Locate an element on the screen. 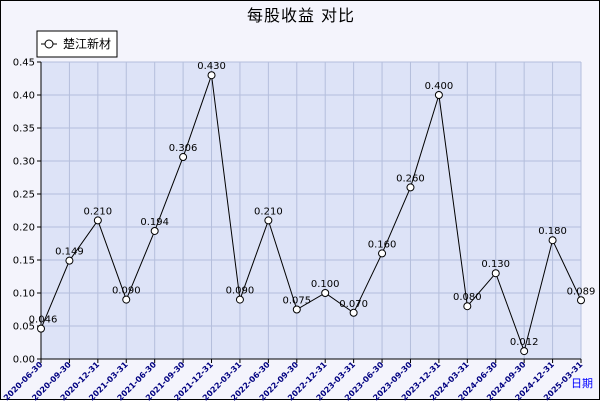 Image resolution: width=600 pixels, height=401 pixels. data-label: 0.080 is located at coordinates (467, 297).